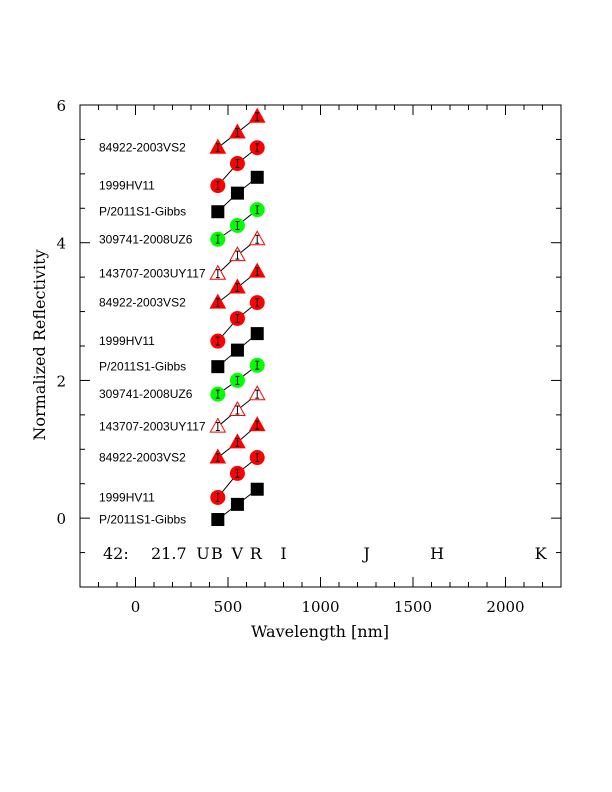 This screenshot has width=612, height=792. Describe the element at coordinates (320, 631) in the screenshot. I see `x-axis-title: Wavelength [nm]` at that location.